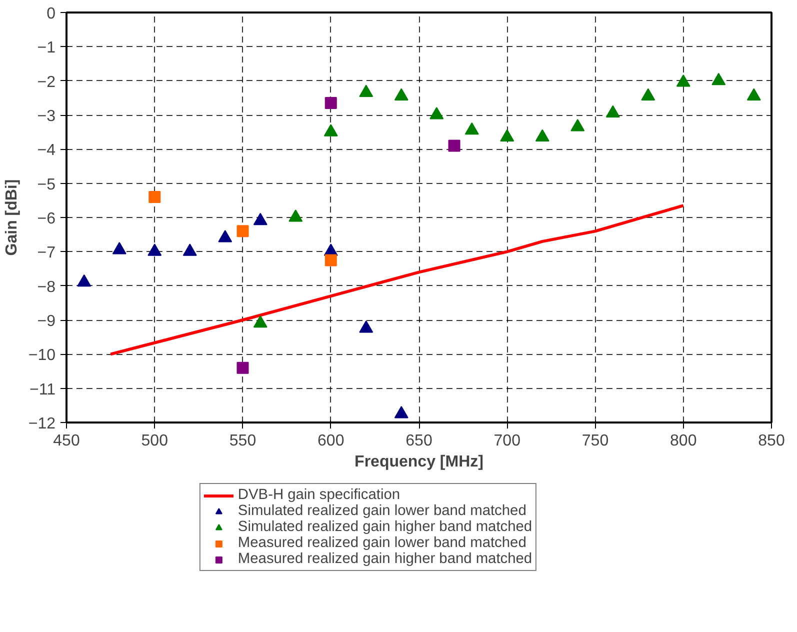 This screenshot has width=797, height=632. Describe the element at coordinates (42, 424) in the screenshot. I see `y-tick-label: −12` at that location.